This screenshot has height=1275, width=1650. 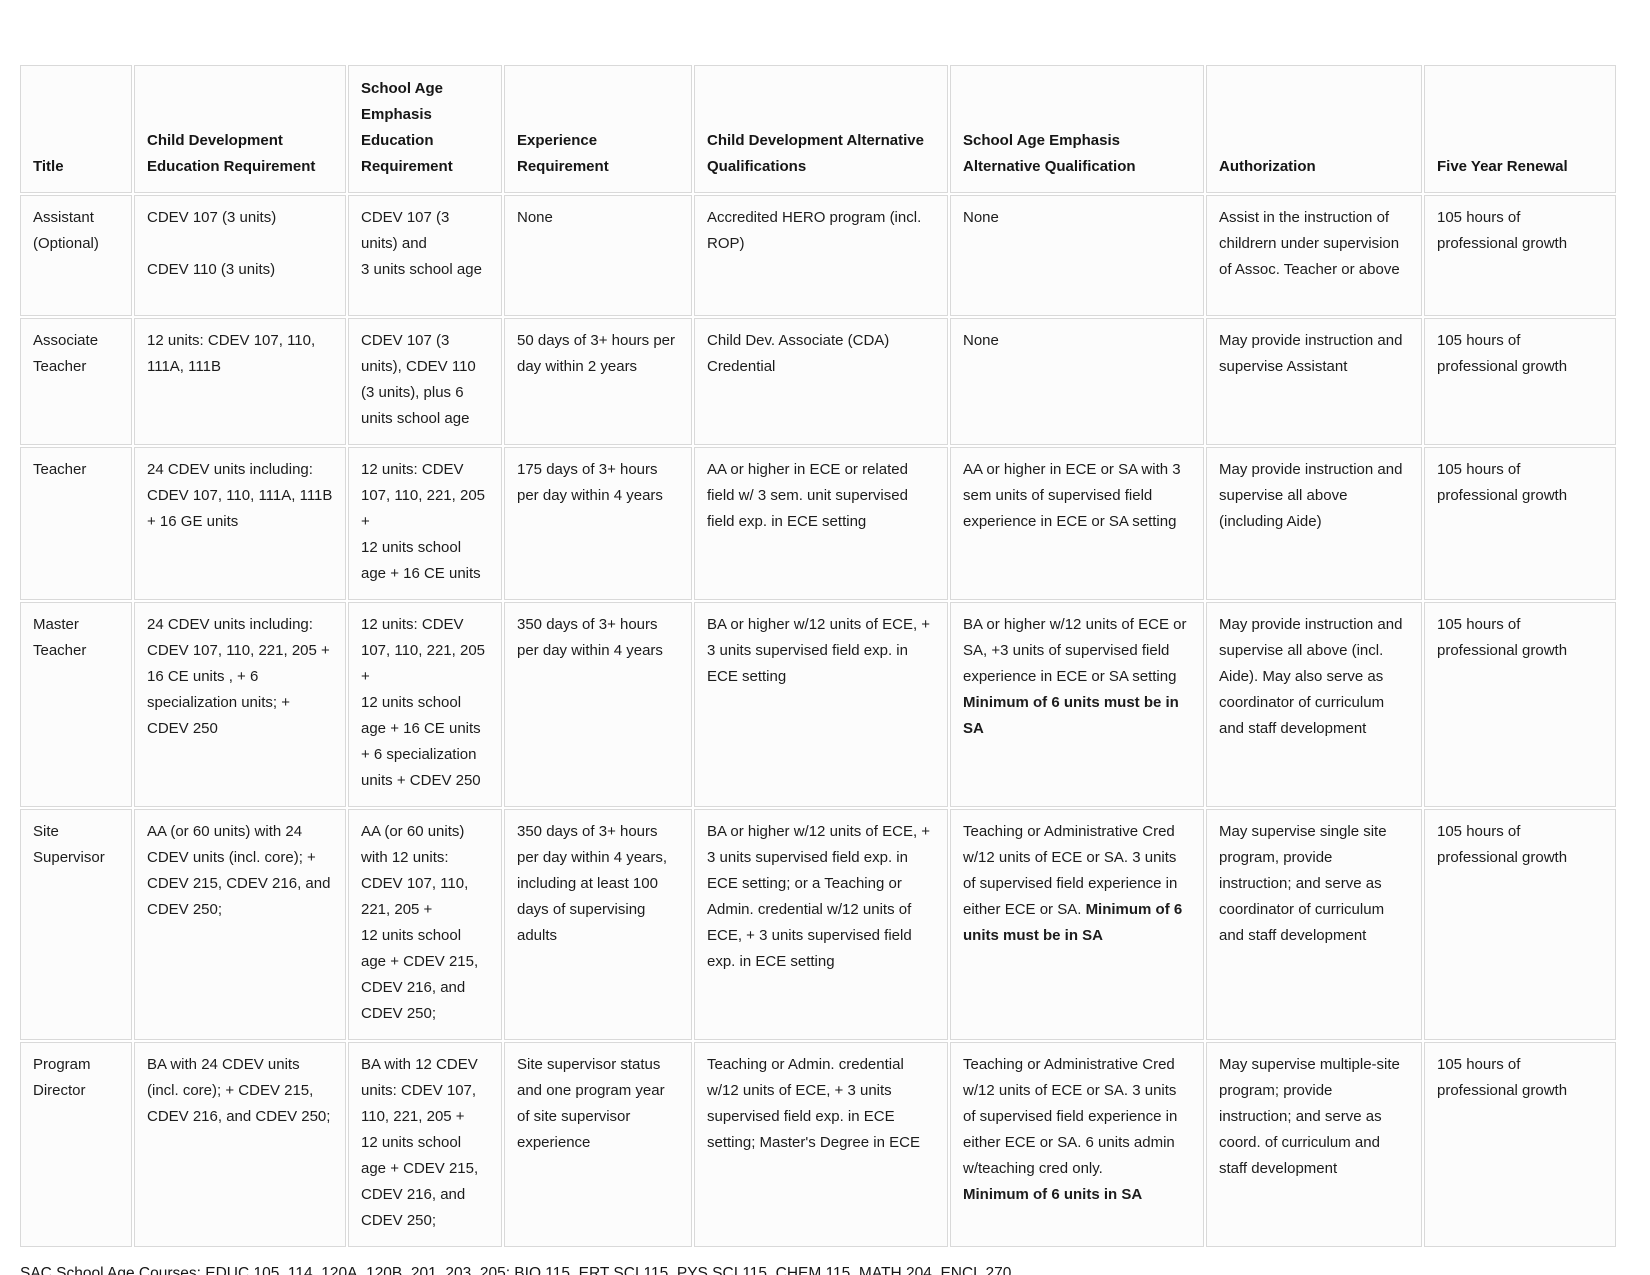 What do you see at coordinates (1520, 129) in the screenshot?
I see `column-header-renewal: Five Year Renewal` at bounding box center [1520, 129].